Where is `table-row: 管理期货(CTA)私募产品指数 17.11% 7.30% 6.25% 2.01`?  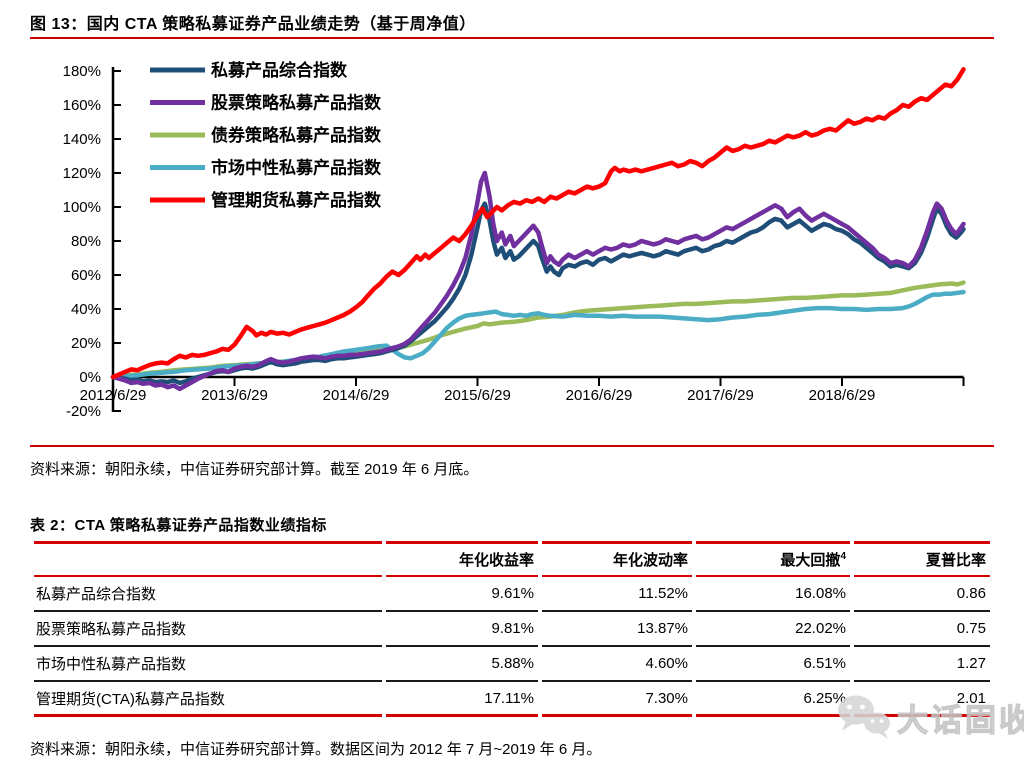
table-row: 管理期货(CTA)私募产品指数 17.11% 7.30% 6.25% 2.01 is located at coordinates (512, 699).